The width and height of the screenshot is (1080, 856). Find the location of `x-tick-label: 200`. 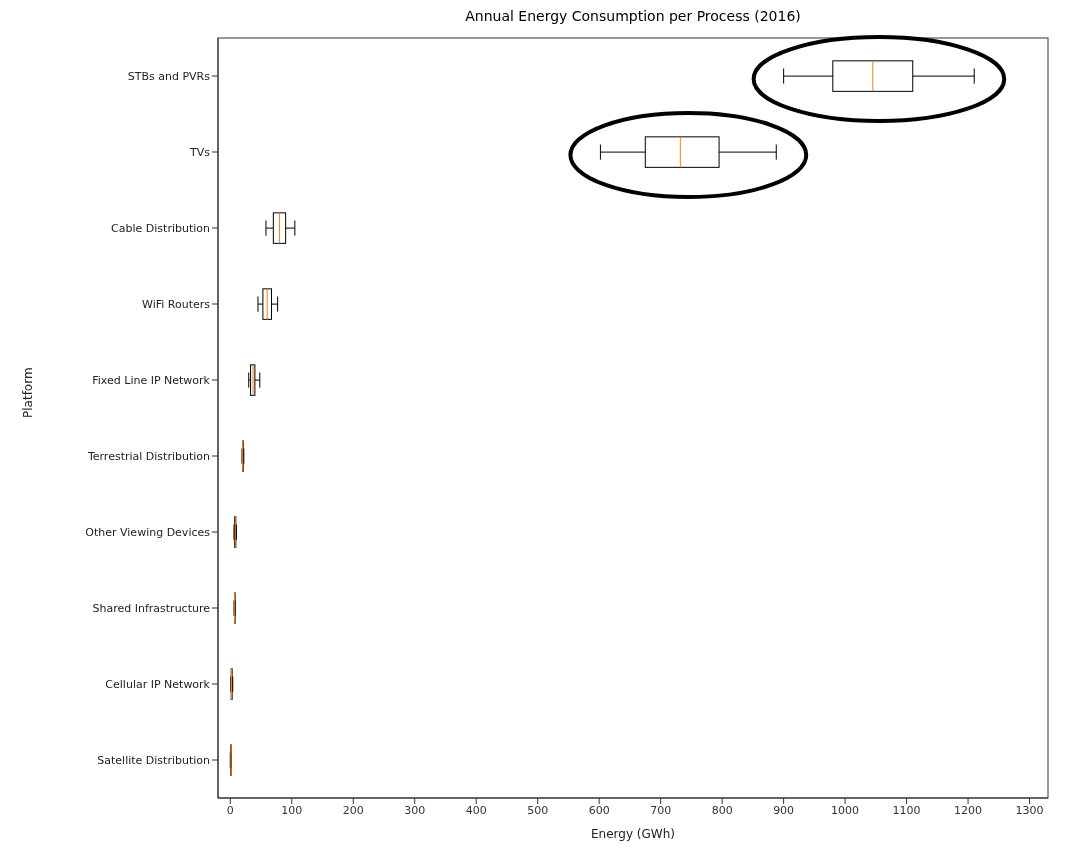

x-tick-label: 200 is located at coordinates (353, 810).